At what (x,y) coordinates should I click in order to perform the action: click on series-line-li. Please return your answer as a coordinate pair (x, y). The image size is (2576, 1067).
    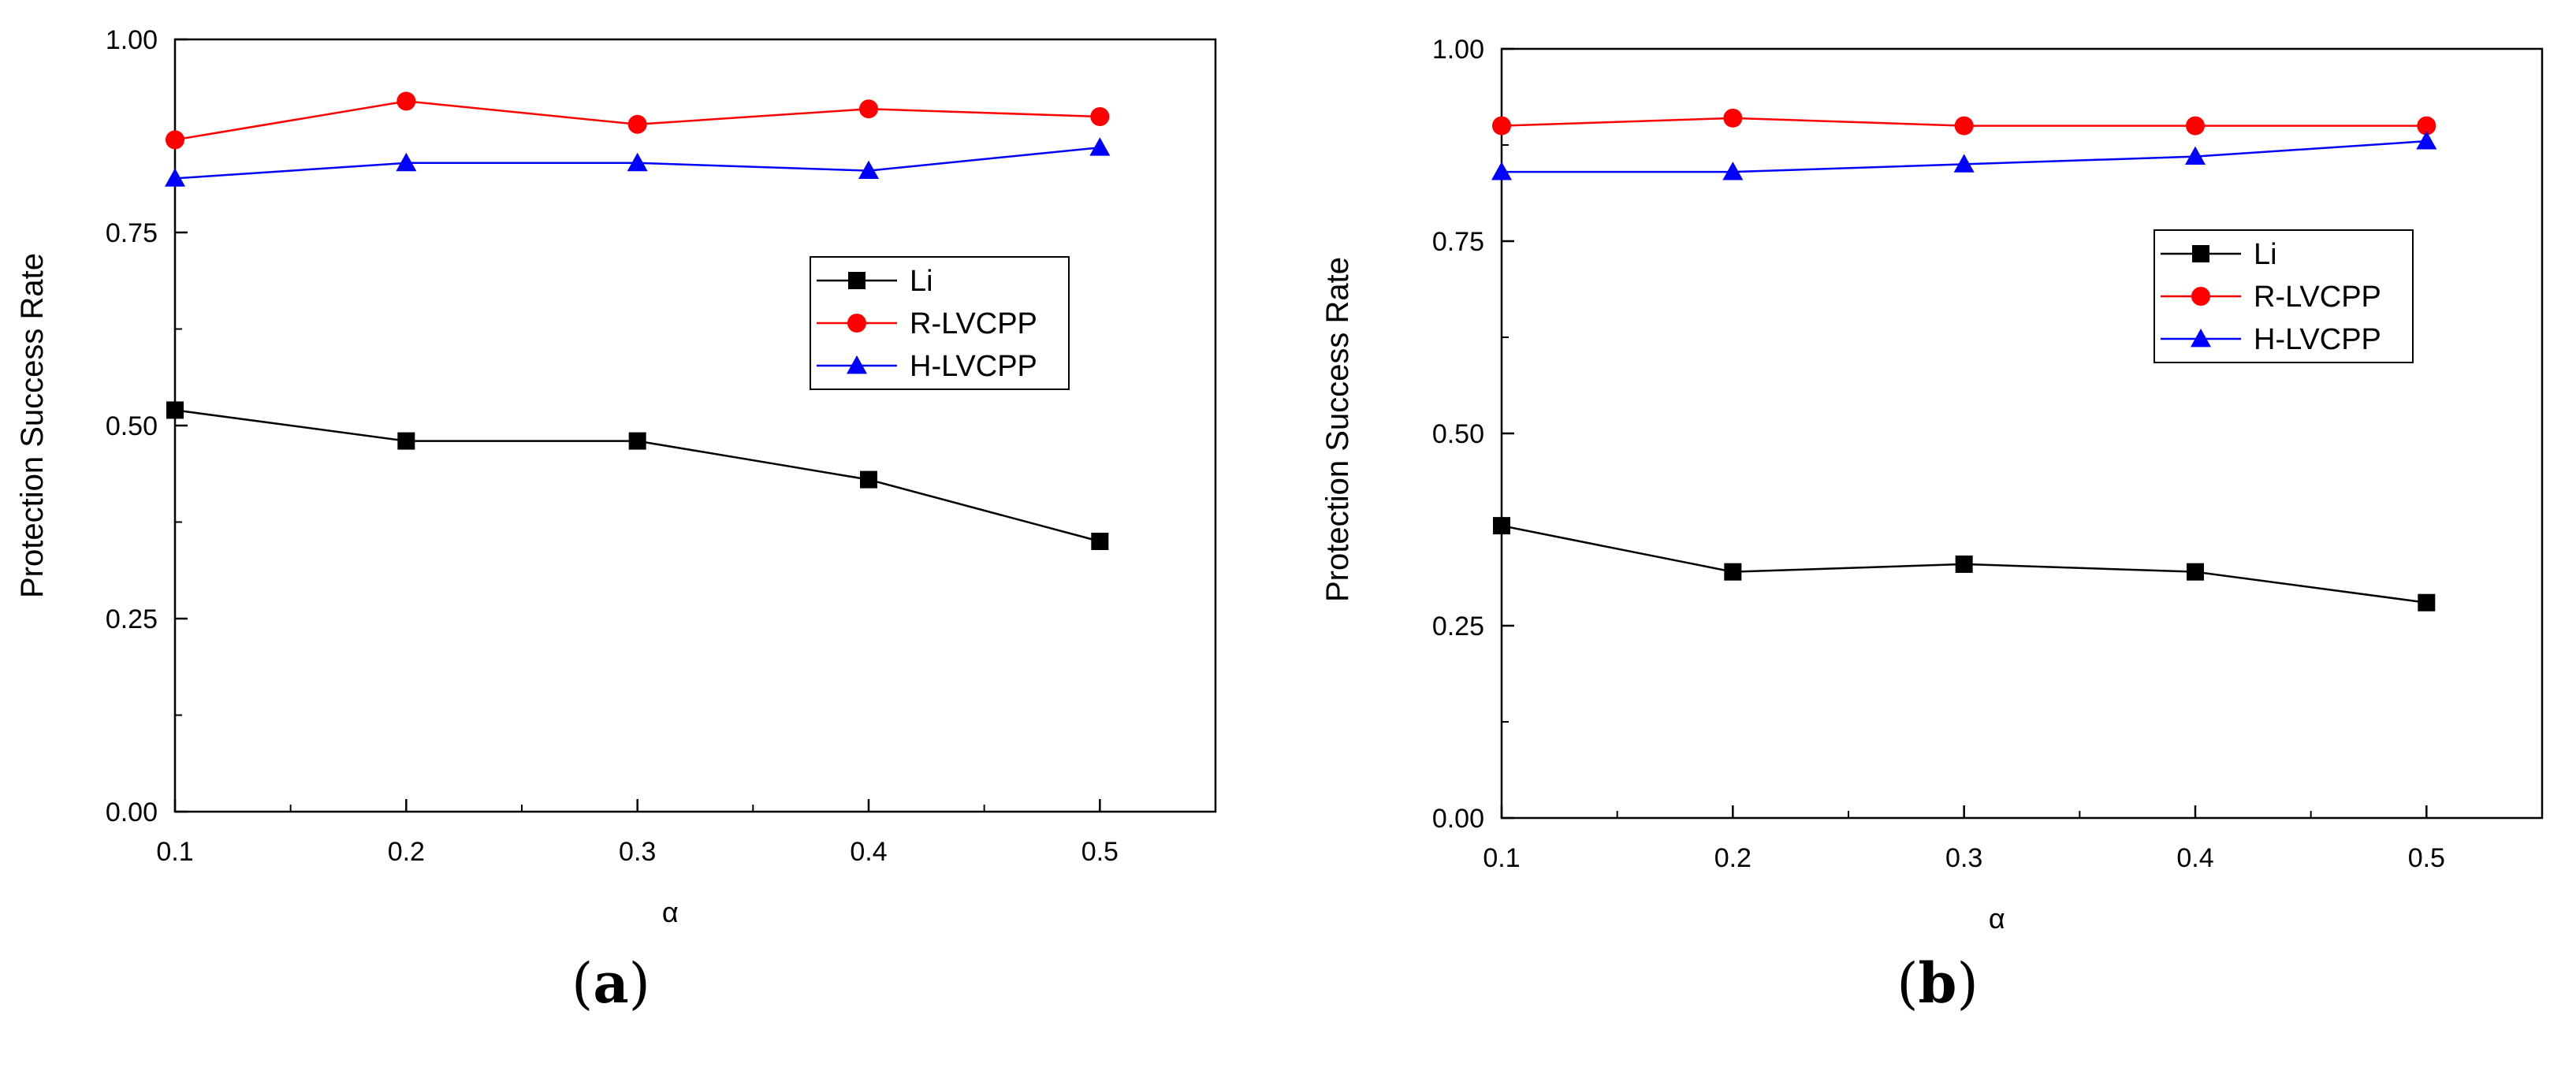
    Looking at the image, I should click on (637, 476).